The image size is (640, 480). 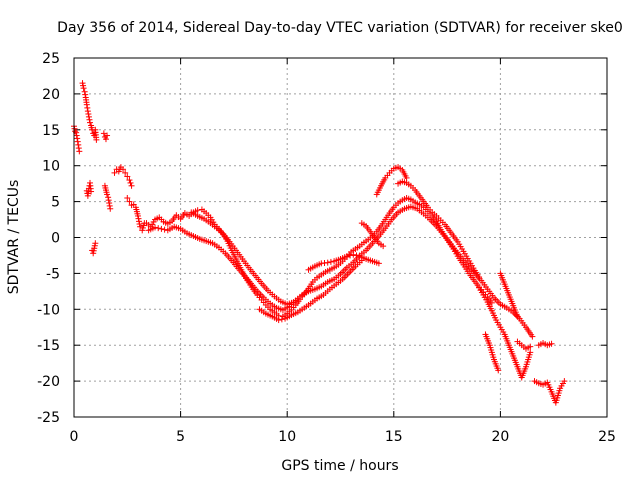 What do you see at coordinates (51, 167) in the screenshot?
I see `y-tick-label: 10` at bounding box center [51, 167].